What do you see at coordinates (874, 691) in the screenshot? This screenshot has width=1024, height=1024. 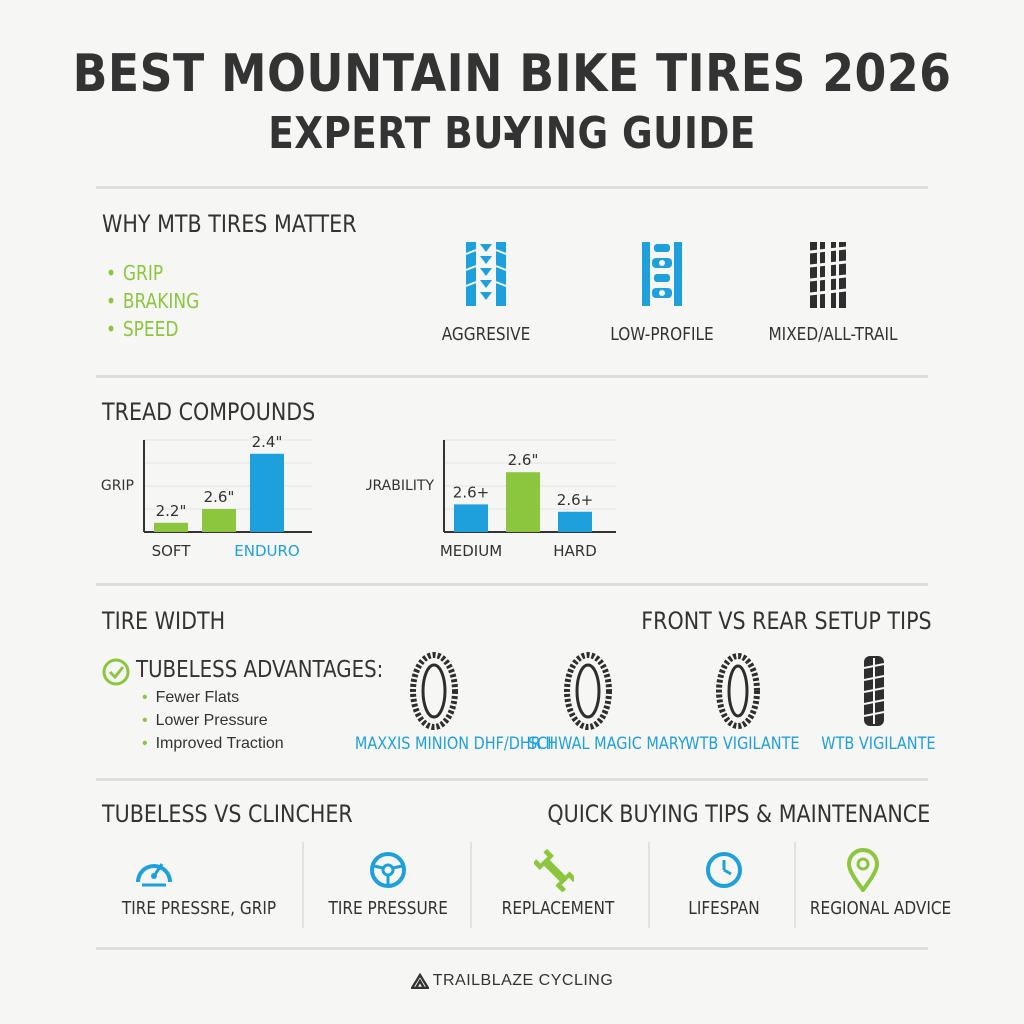 I see `tire-tread-icon` at bounding box center [874, 691].